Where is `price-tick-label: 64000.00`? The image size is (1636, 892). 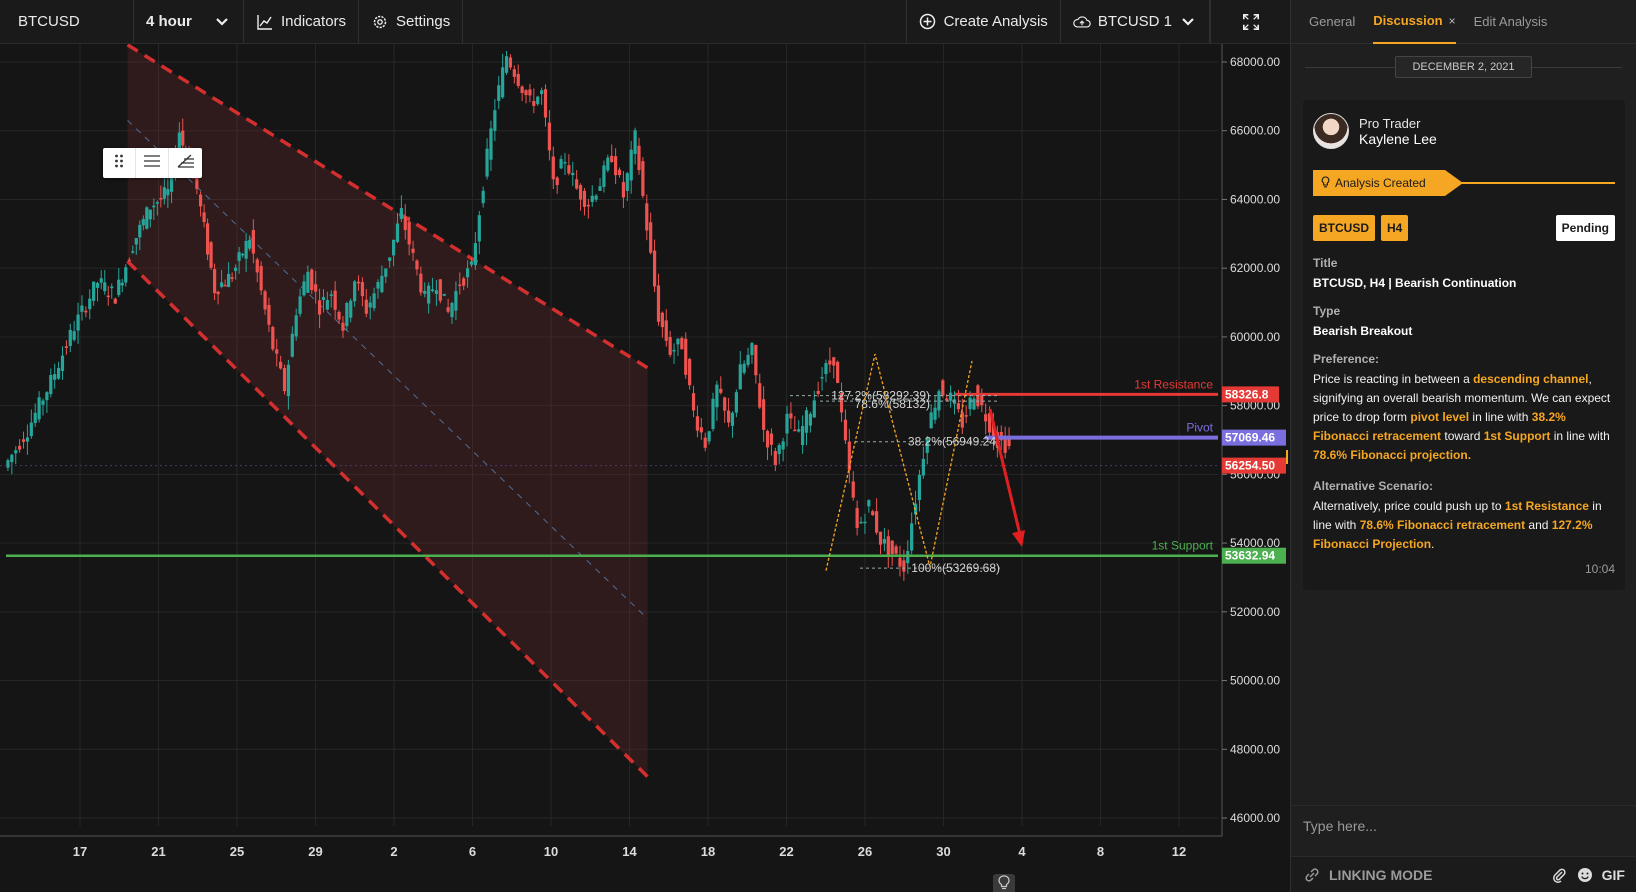
price-tick-label: 64000.00 is located at coordinates (1255, 199).